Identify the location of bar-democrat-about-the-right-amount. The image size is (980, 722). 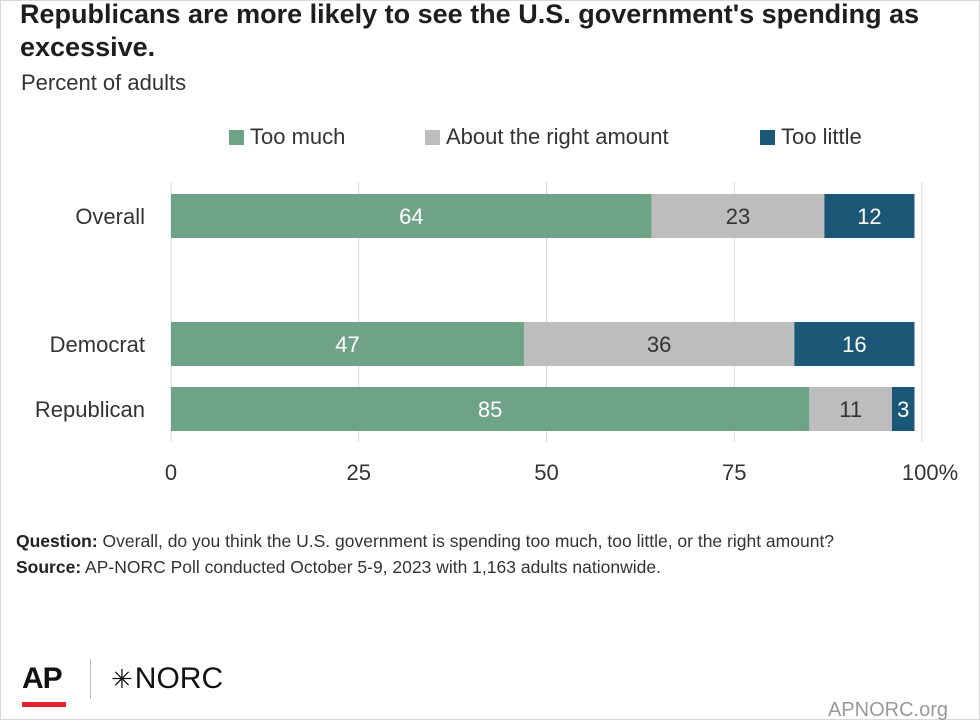
(659, 344).